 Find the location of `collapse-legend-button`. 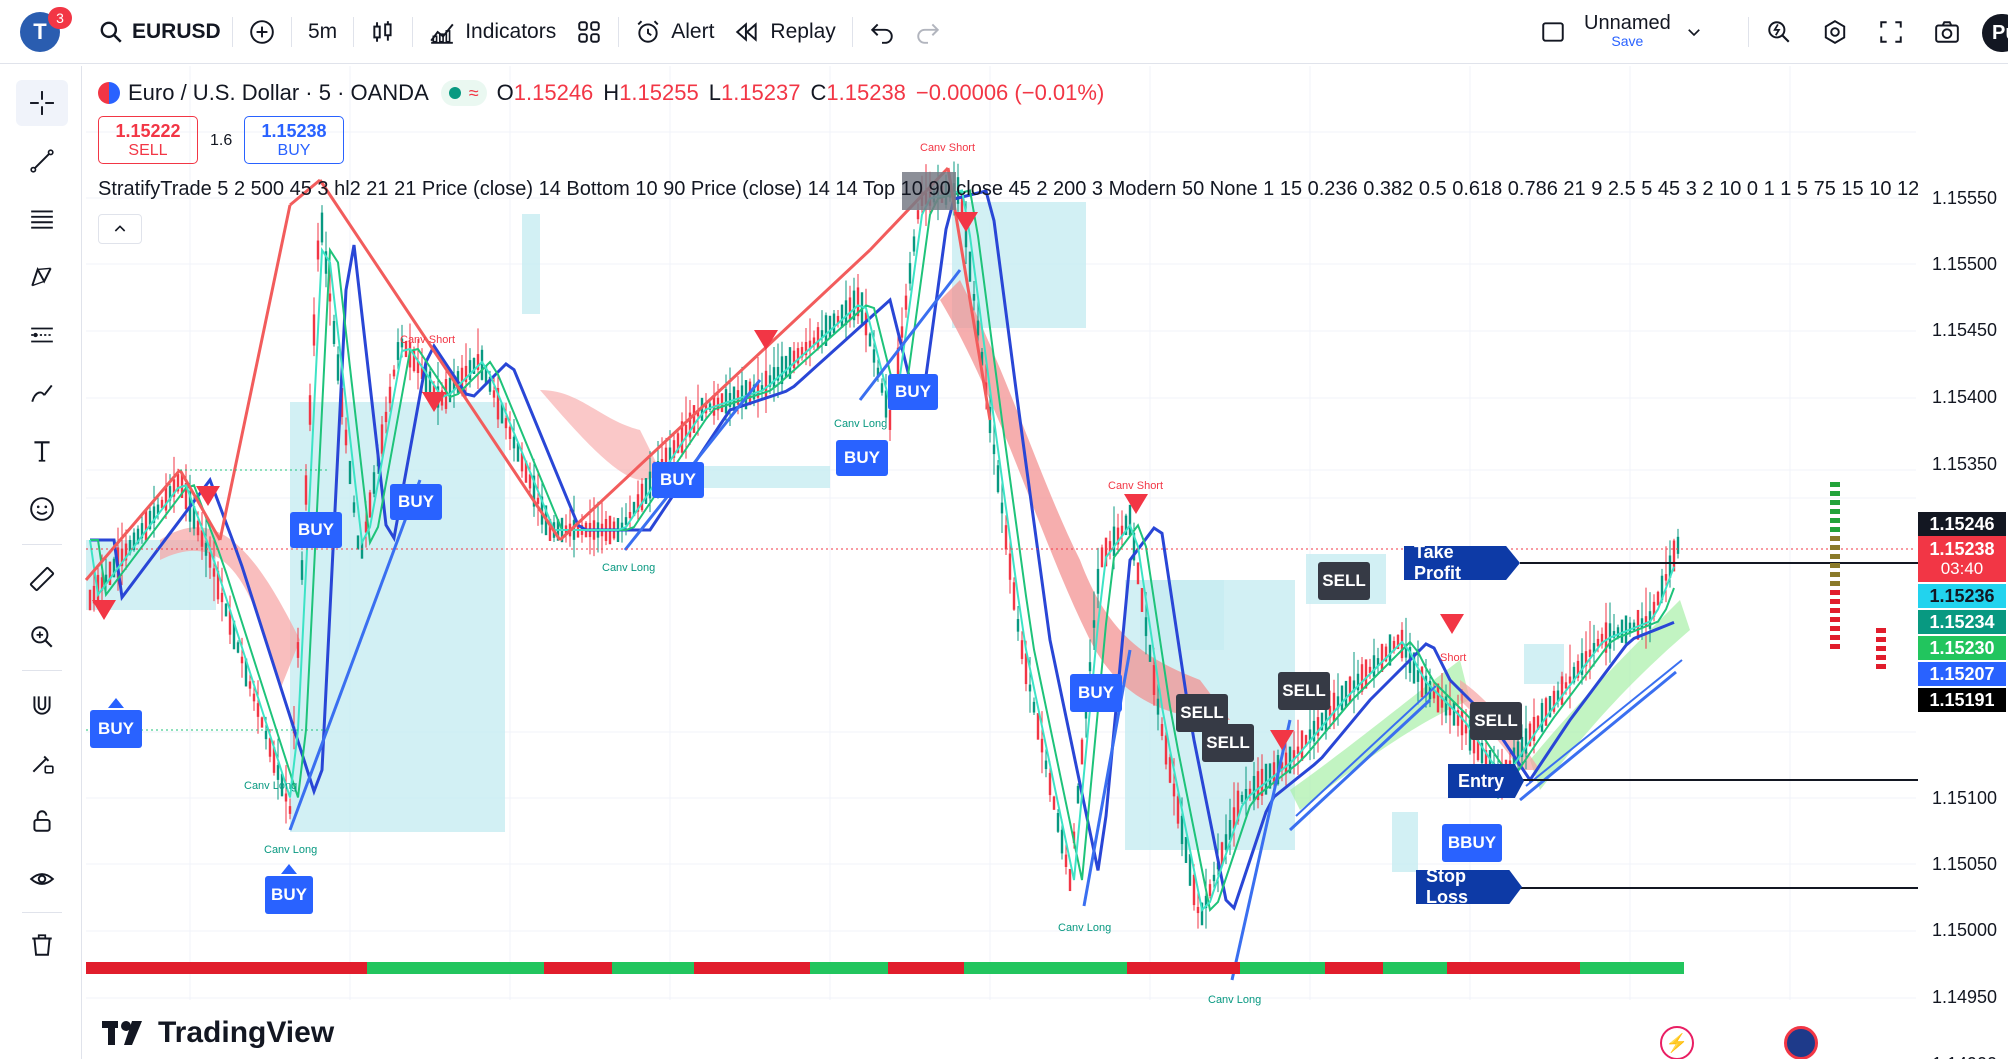

collapse-legend-button is located at coordinates (120, 229).